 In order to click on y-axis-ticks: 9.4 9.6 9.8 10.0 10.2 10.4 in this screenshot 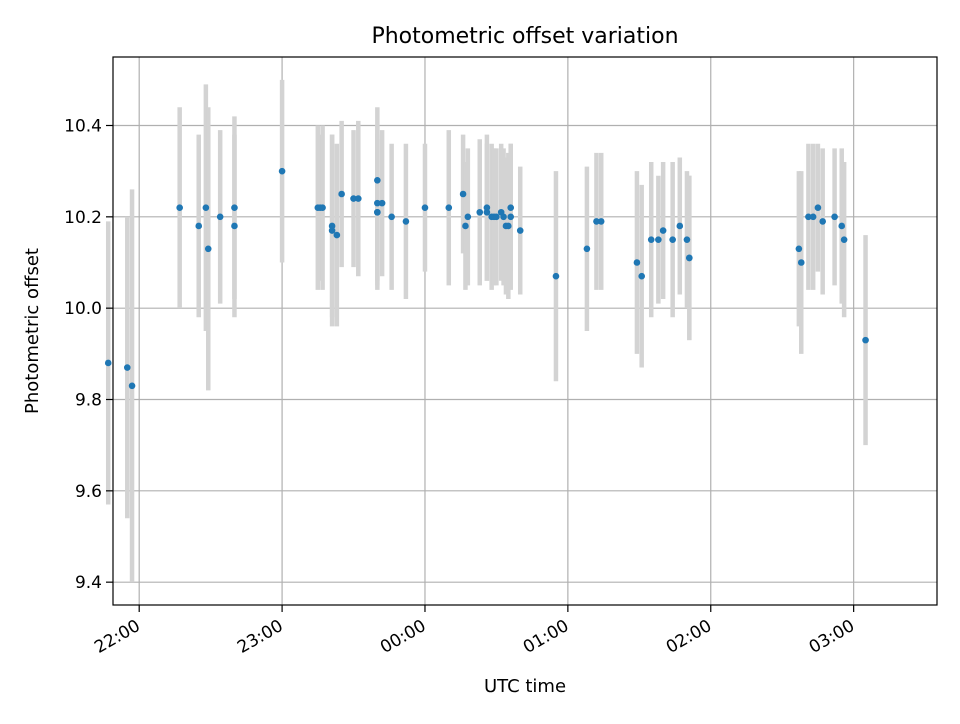, I will do `click(88, 355)`.